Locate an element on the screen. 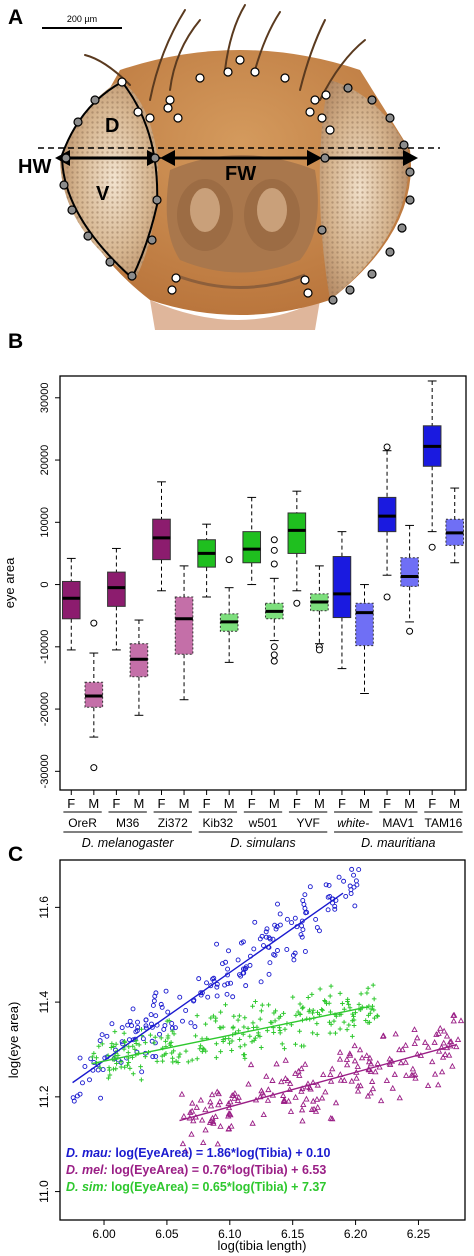  species-label: D. mauritiana is located at coordinates (398, 843).